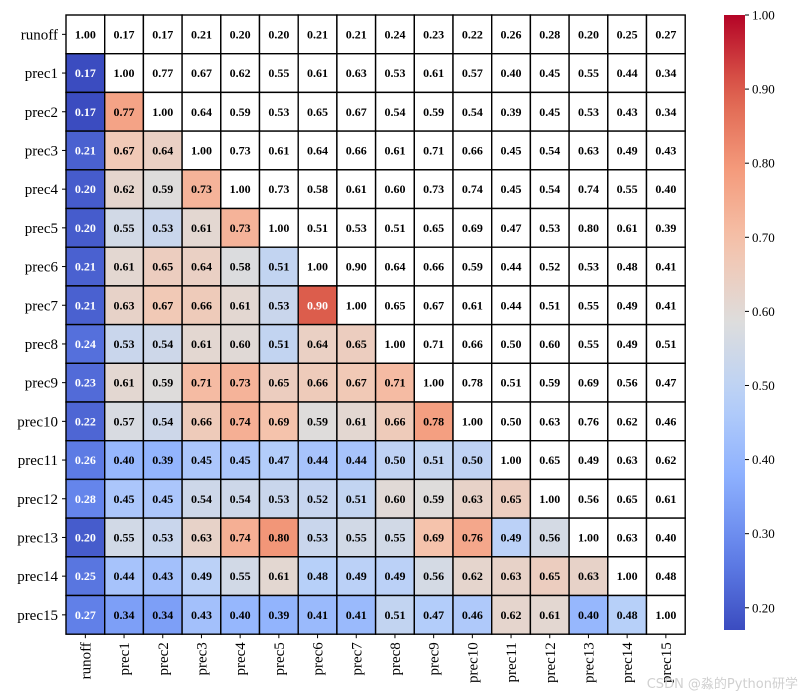 Image resolution: width=810 pixels, height=696 pixels. I want to click on heatmap-cell-value: 0.39, so click(665, 228).